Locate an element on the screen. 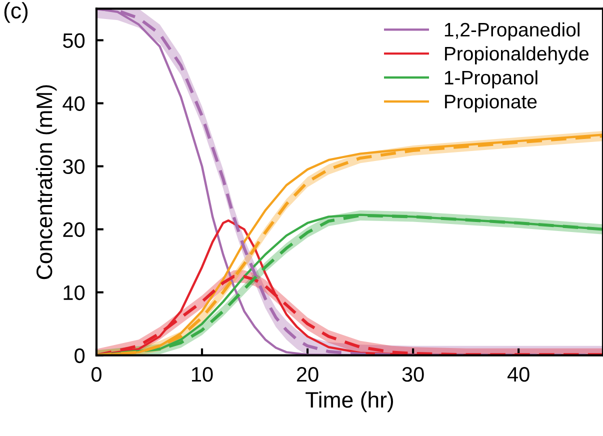  x-axis-title: Time (hr) is located at coordinates (350, 401).